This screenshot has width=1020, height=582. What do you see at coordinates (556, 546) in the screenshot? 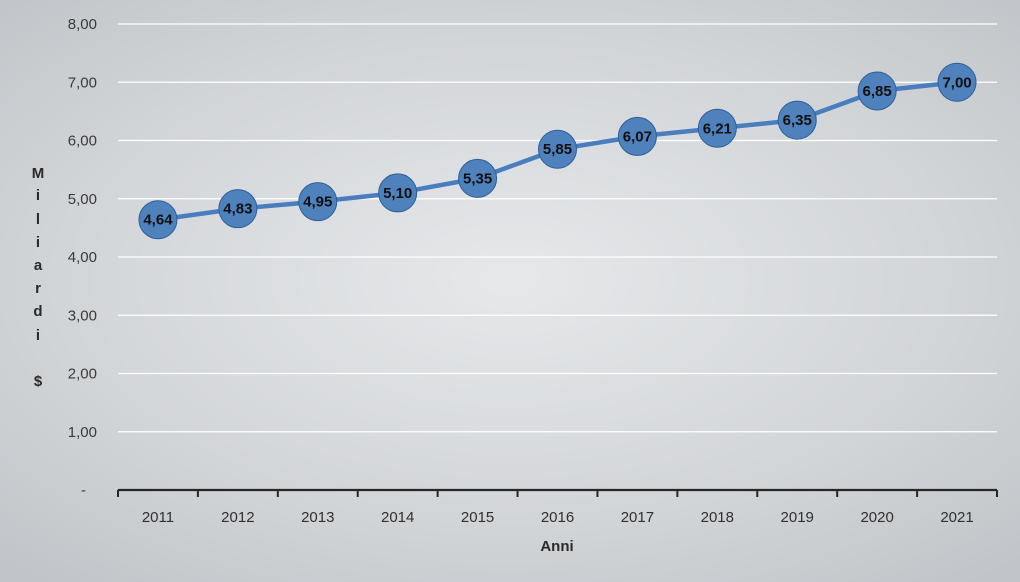
I see `x-axis-title: Anni` at bounding box center [556, 546].